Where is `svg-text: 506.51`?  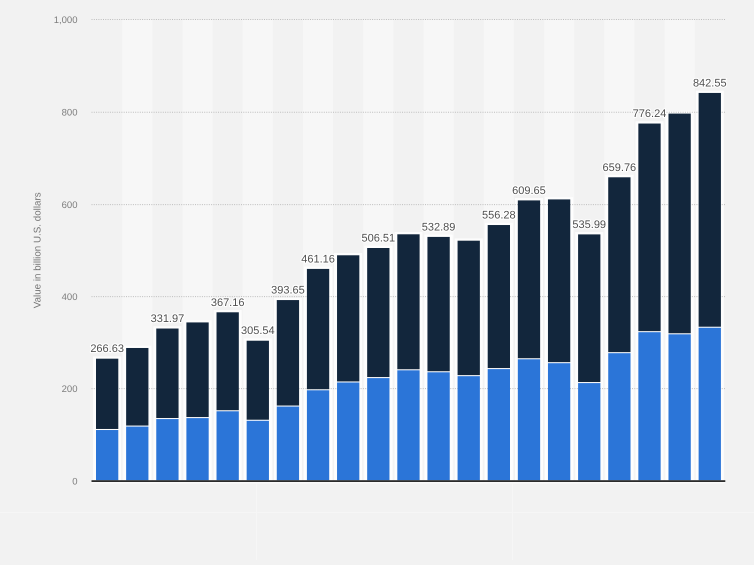
svg-text: 506.51 is located at coordinates (378, 239).